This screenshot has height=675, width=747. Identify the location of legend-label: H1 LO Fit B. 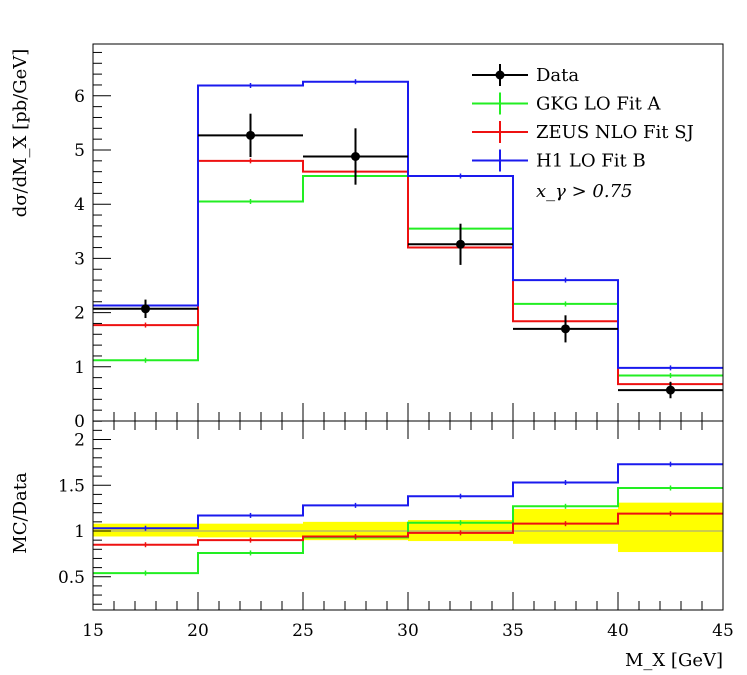
(591, 161).